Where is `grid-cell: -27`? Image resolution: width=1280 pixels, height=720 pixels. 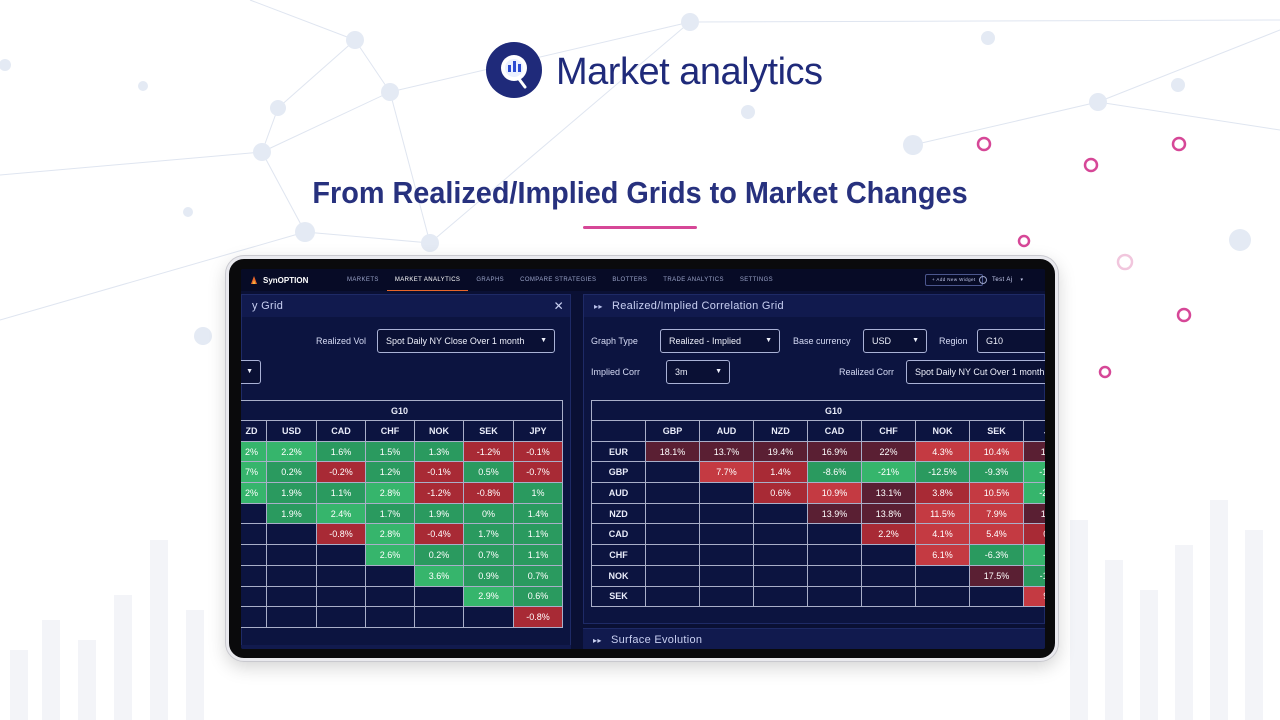 grid-cell: -27 is located at coordinates (1033, 555).